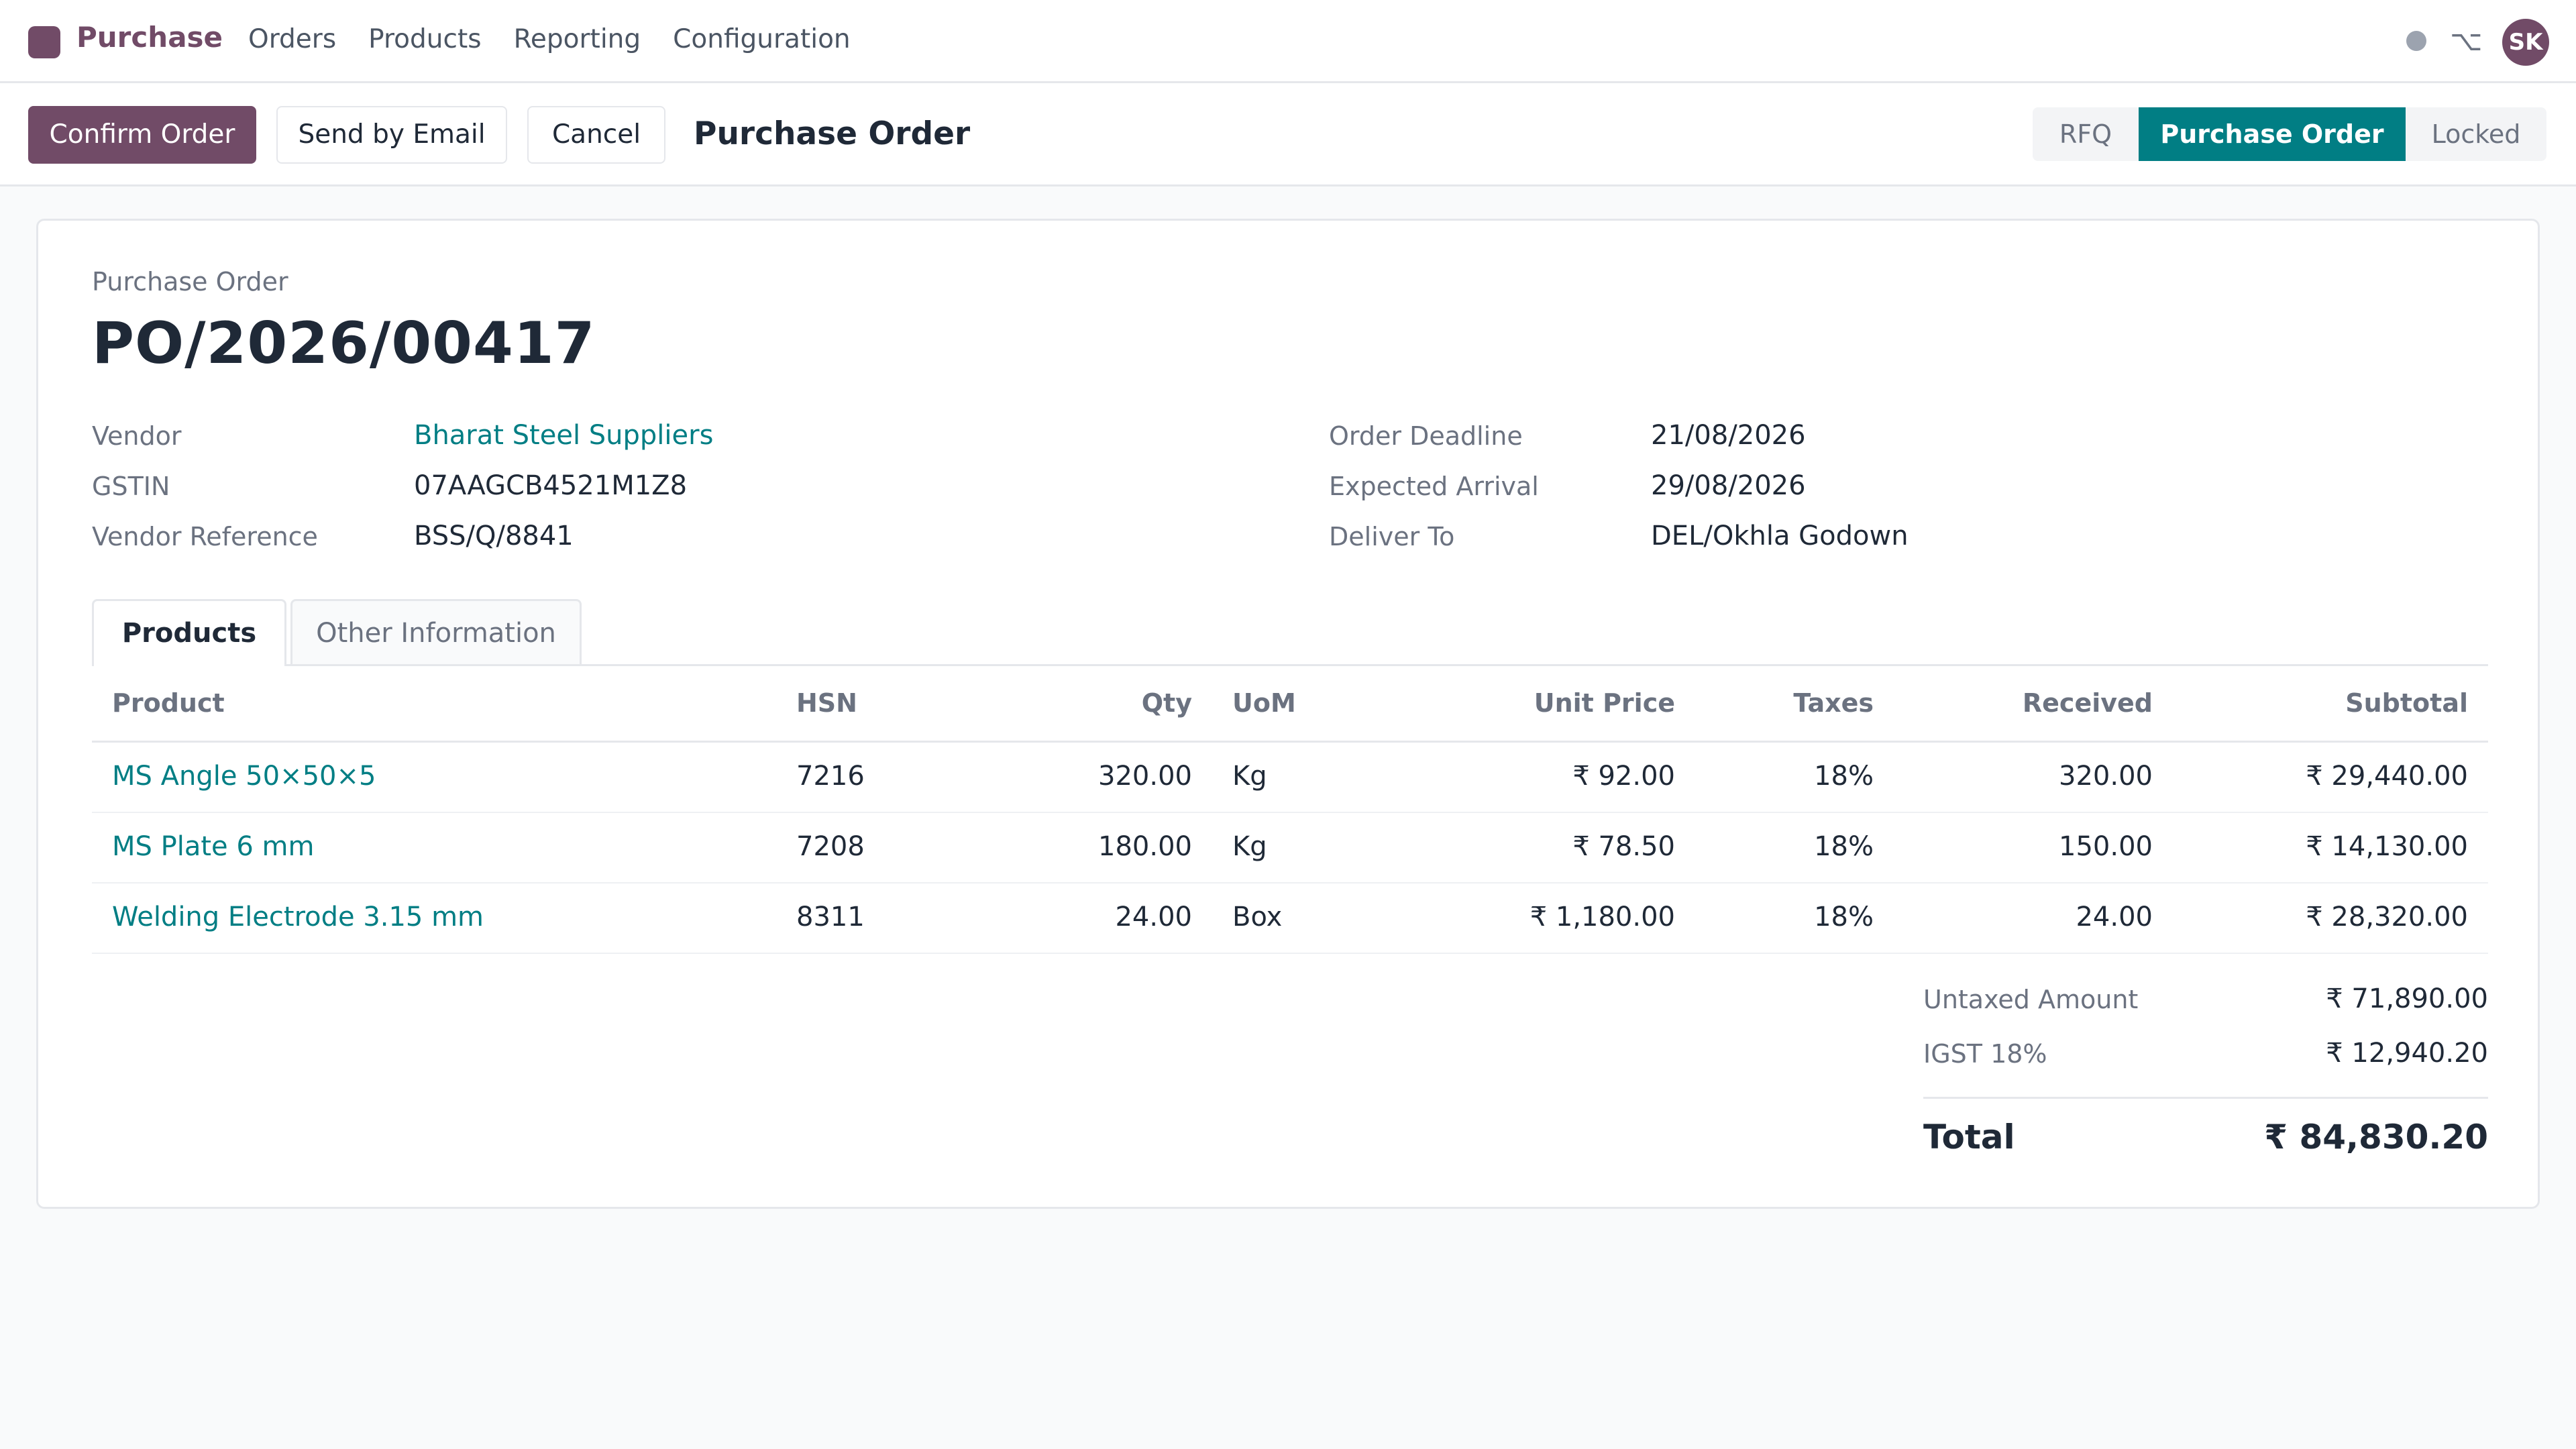 Image resolution: width=2576 pixels, height=1449 pixels. I want to click on status-bar: RFQ Purchase Order Locked, so click(2289, 134).